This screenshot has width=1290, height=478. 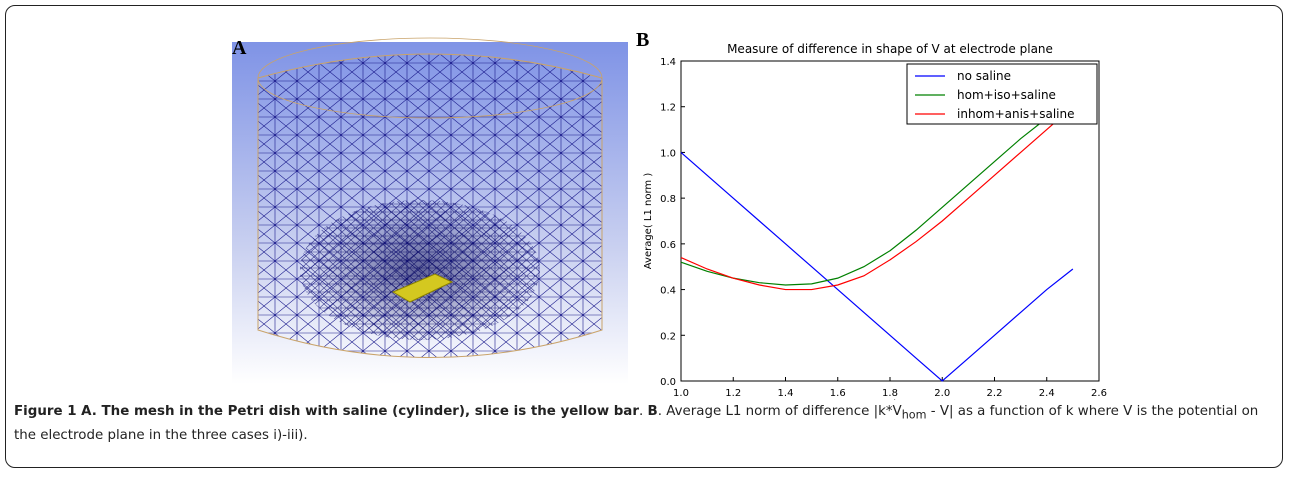 What do you see at coordinates (786, 393) in the screenshot?
I see `x-tick-label: 1.4` at bounding box center [786, 393].